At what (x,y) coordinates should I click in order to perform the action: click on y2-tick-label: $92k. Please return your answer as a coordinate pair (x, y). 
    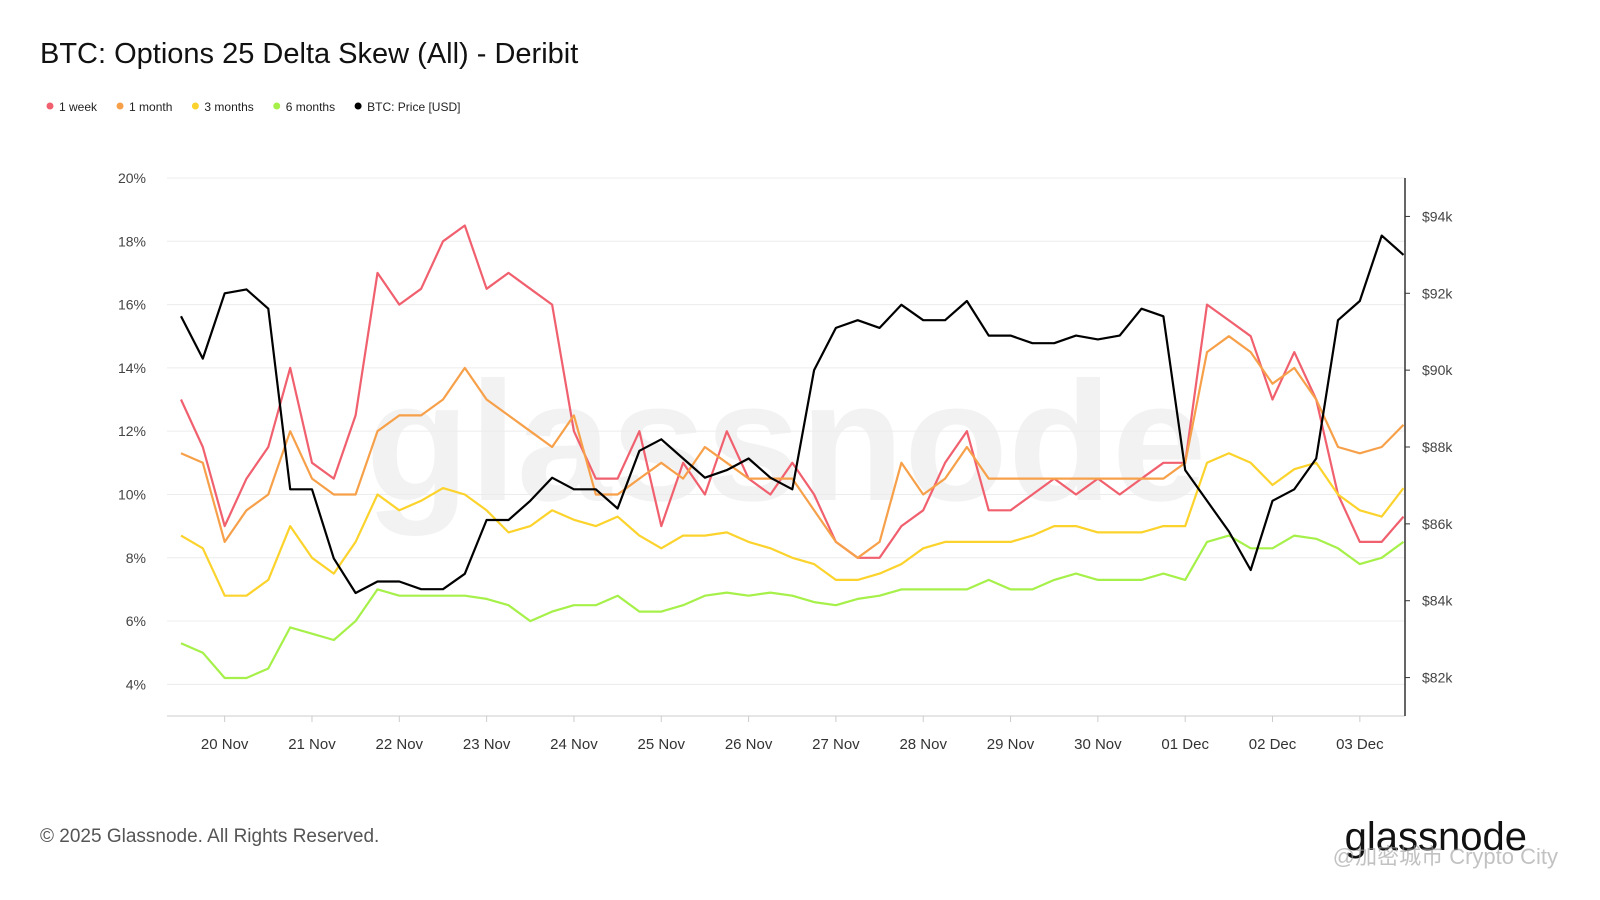
    Looking at the image, I should click on (1437, 293).